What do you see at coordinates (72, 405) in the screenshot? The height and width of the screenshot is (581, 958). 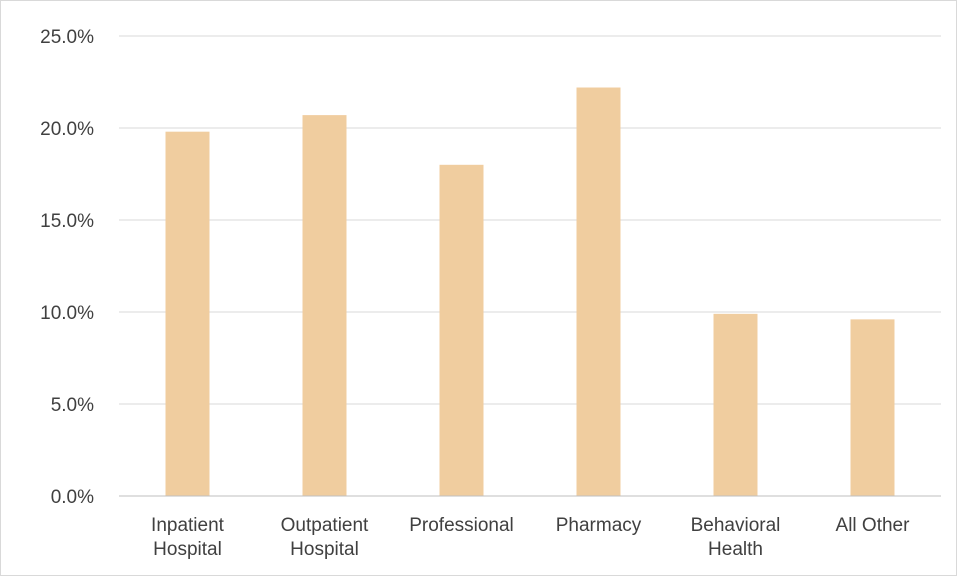 I see `y-tick-label: 5.0%` at bounding box center [72, 405].